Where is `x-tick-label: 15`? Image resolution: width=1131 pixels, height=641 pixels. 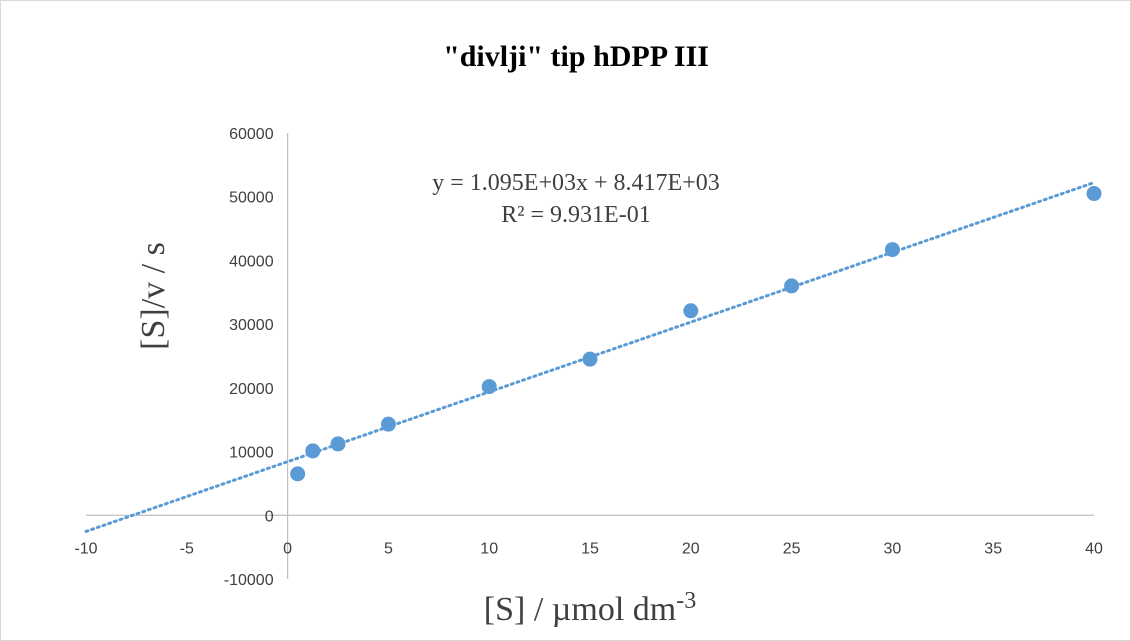
x-tick-label: 15 is located at coordinates (590, 548).